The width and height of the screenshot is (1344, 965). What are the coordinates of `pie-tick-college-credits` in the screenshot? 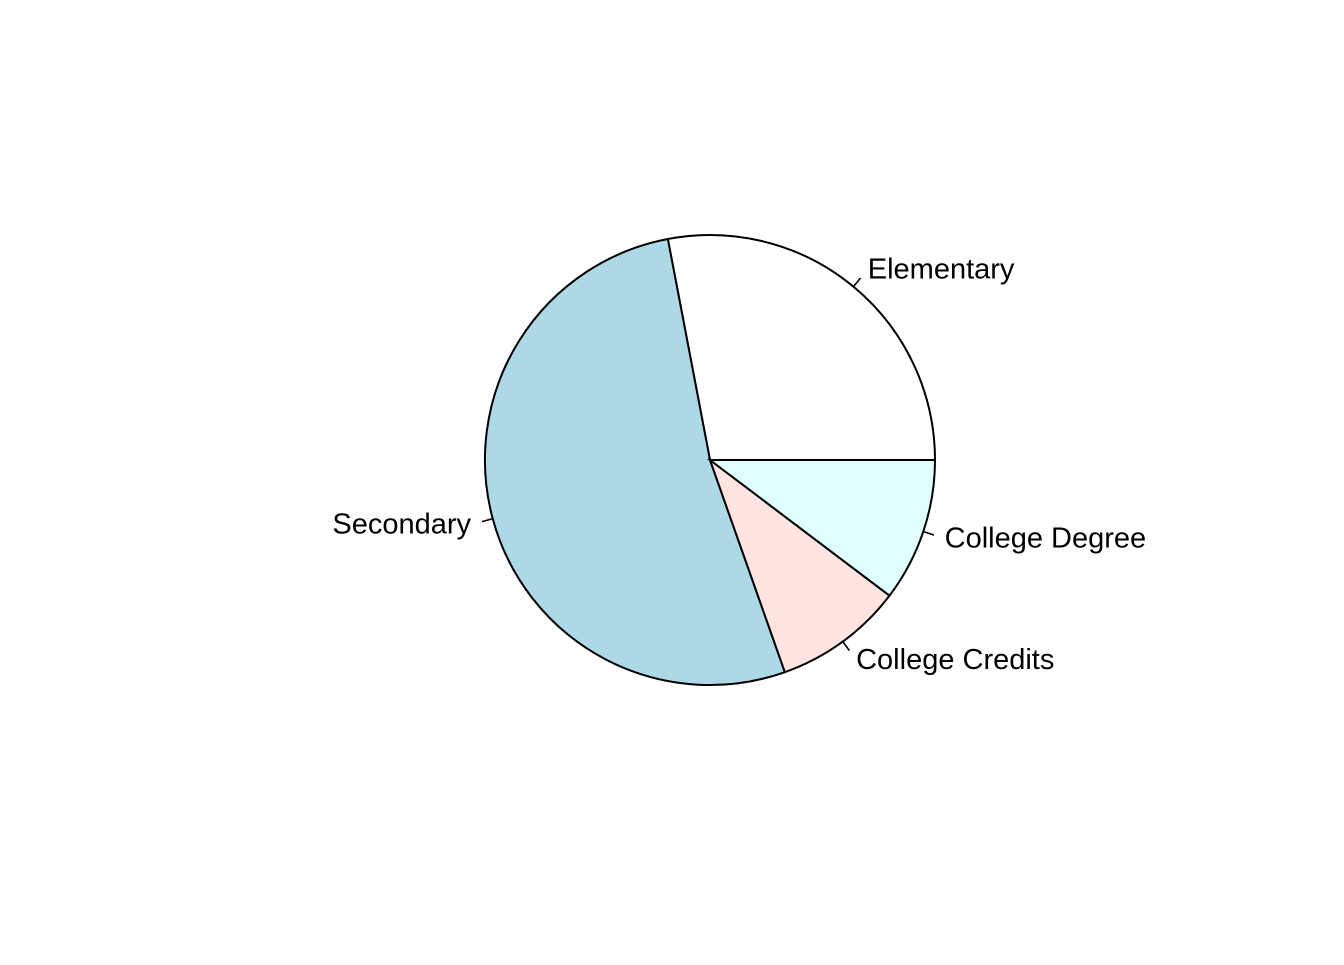 It's located at (846, 646).